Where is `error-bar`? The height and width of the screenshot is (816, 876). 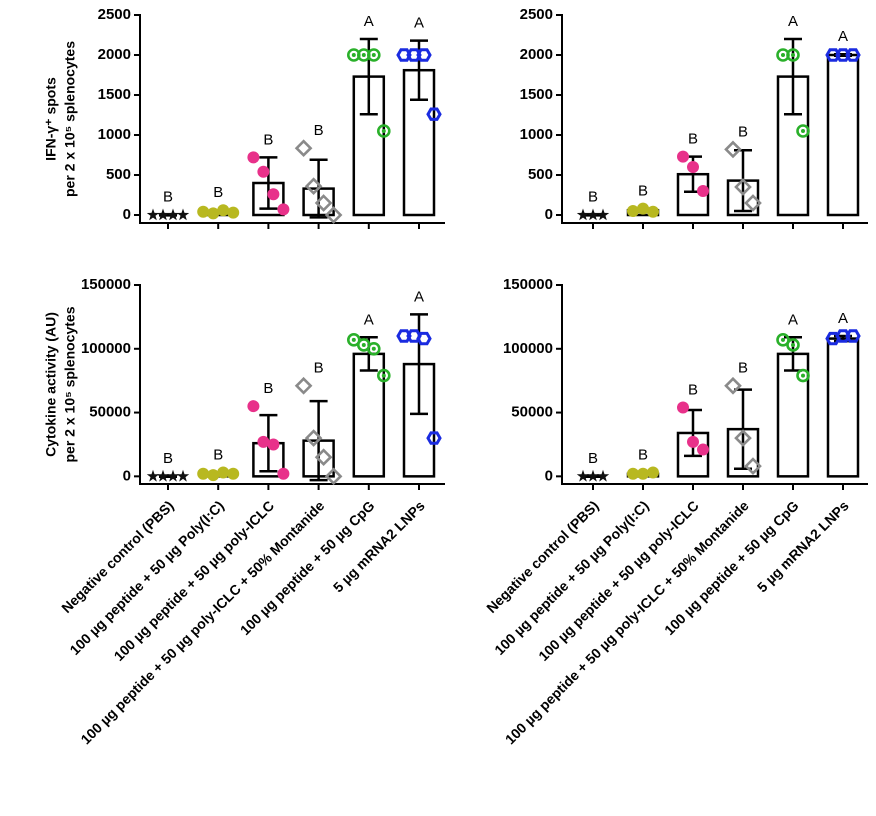 error-bar is located at coordinates (419, 364).